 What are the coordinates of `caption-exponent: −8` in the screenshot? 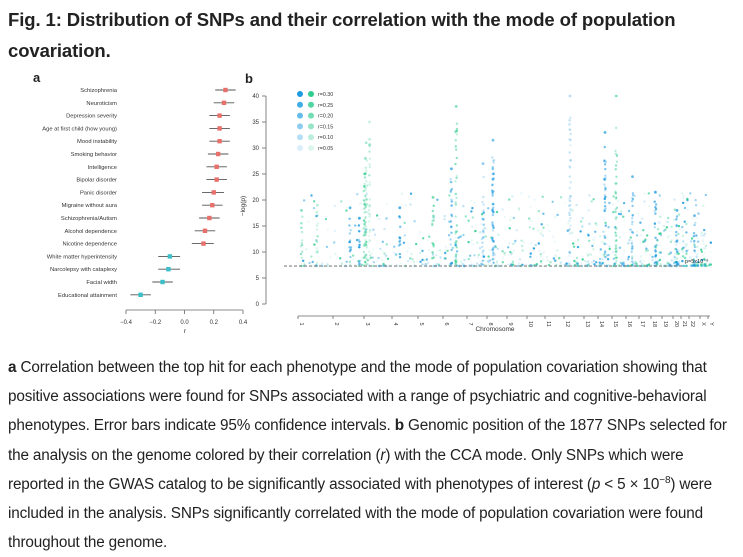 It's located at (665, 480).